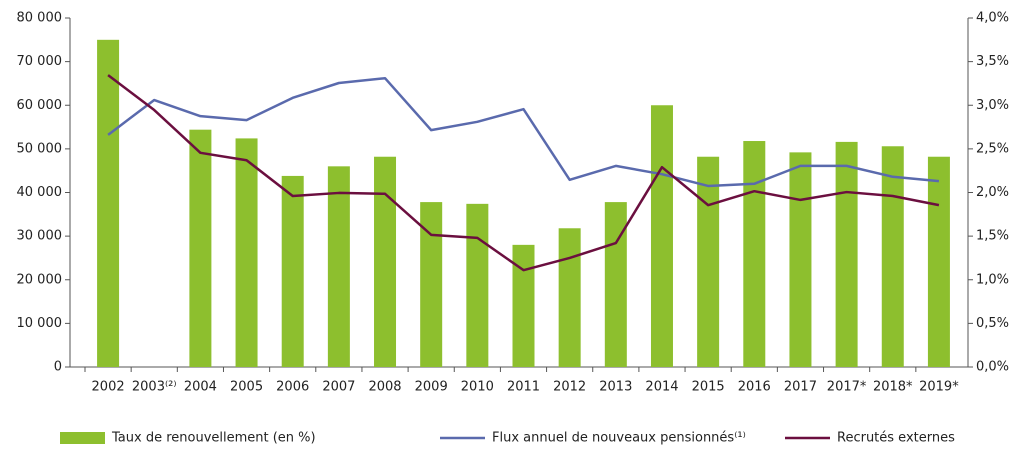  I want to click on x-tick-label: 2019*, so click(939, 387).